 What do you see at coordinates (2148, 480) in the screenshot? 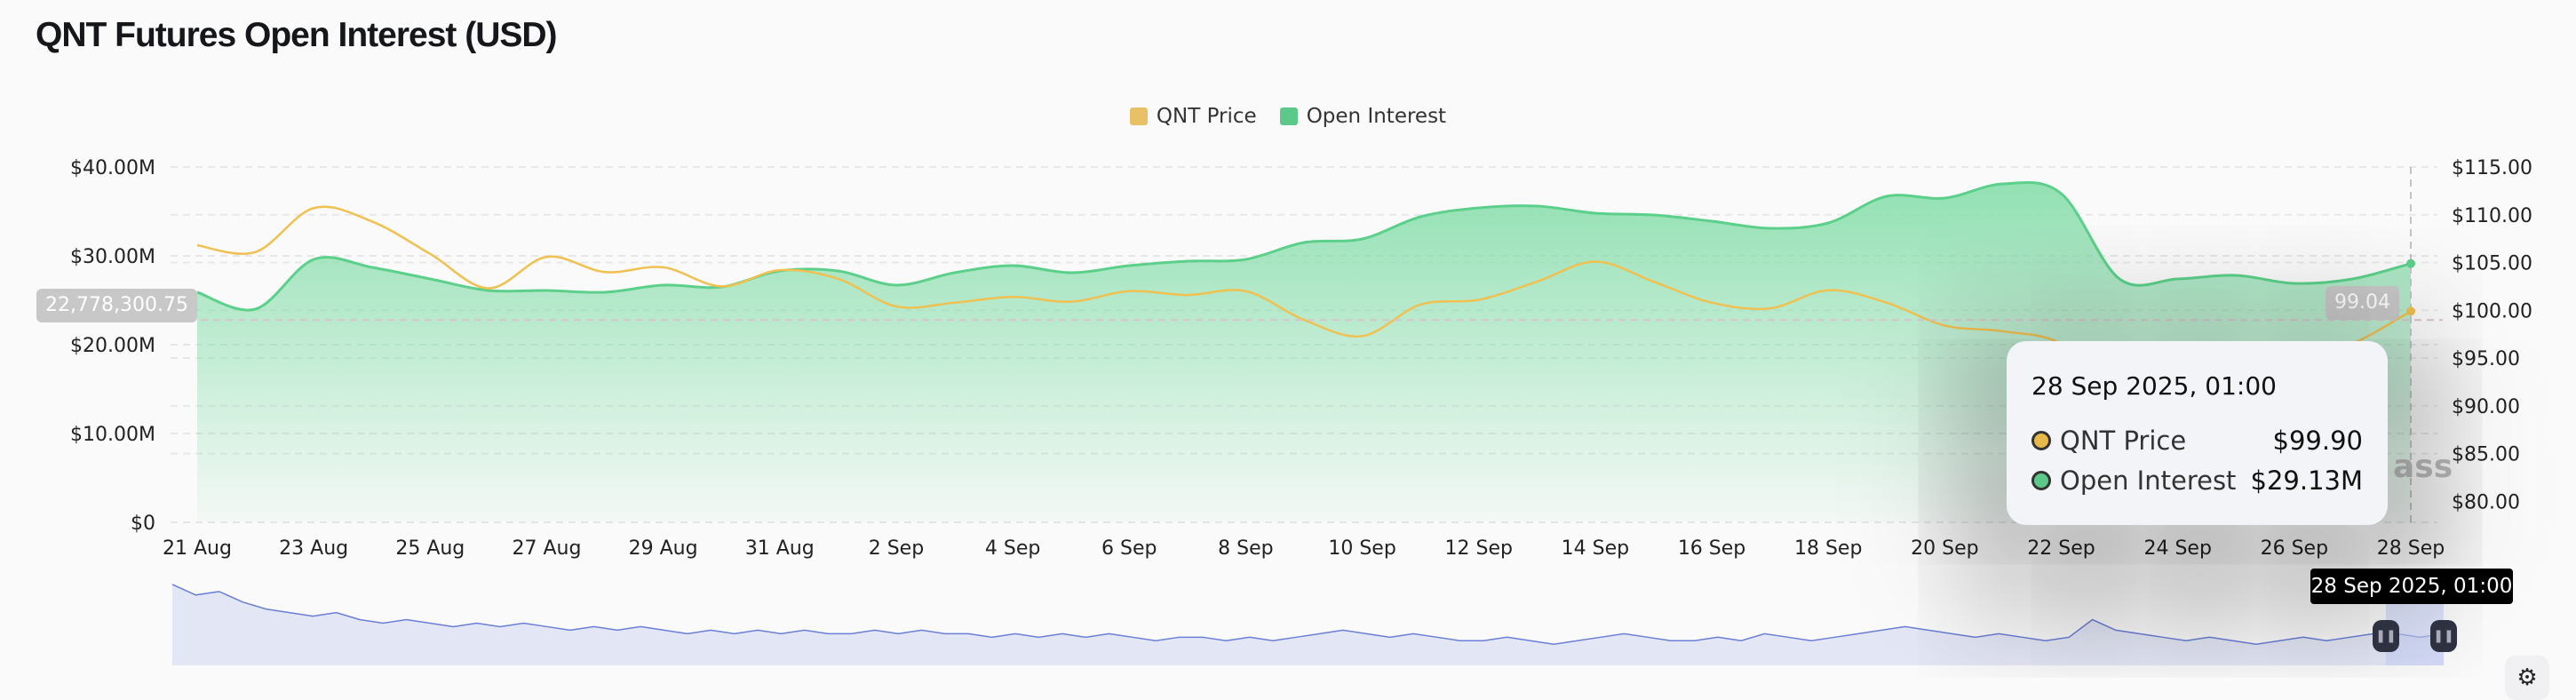
I see `tooltip-label: Open Interest` at bounding box center [2148, 480].